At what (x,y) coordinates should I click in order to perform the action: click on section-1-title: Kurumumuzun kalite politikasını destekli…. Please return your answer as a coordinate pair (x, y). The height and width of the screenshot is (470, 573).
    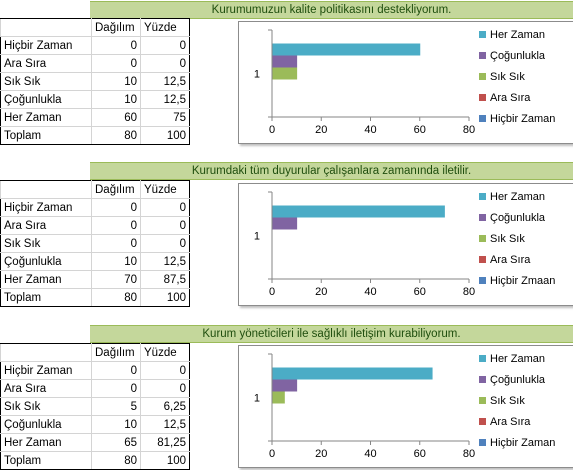
    Looking at the image, I should click on (331, 10).